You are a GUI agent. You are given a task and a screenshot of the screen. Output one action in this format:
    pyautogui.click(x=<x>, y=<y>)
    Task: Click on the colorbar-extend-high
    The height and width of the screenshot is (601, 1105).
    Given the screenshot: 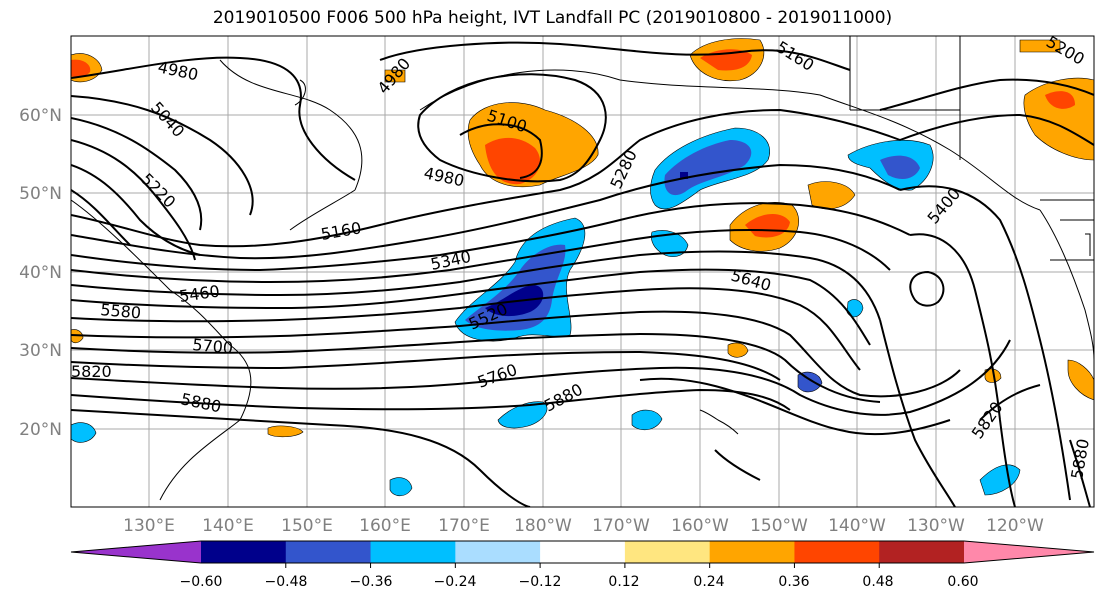 What is the action you would take?
    pyautogui.click(x=1029, y=552)
    